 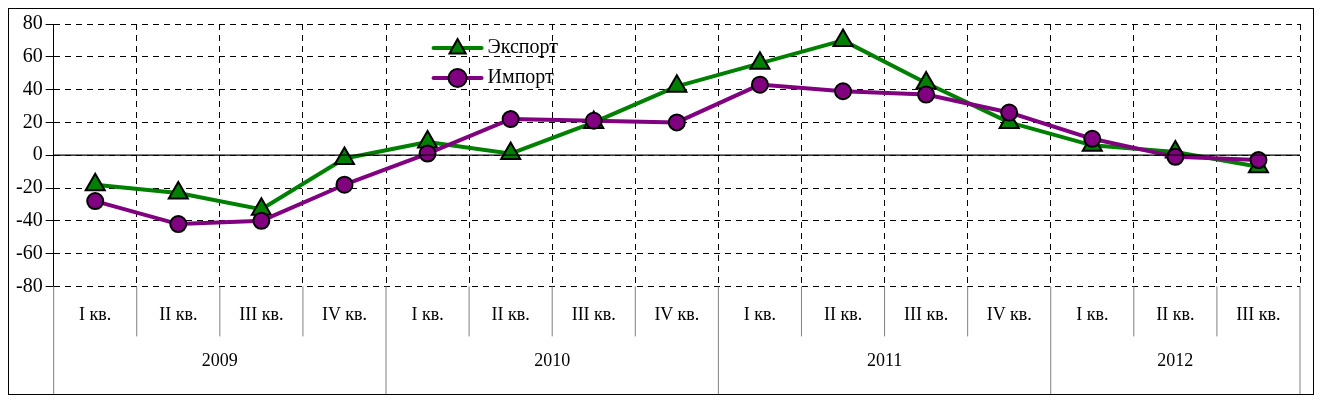 What do you see at coordinates (219, 360) in the screenshot?
I see `text: 2009` at bounding box center [219, 360].